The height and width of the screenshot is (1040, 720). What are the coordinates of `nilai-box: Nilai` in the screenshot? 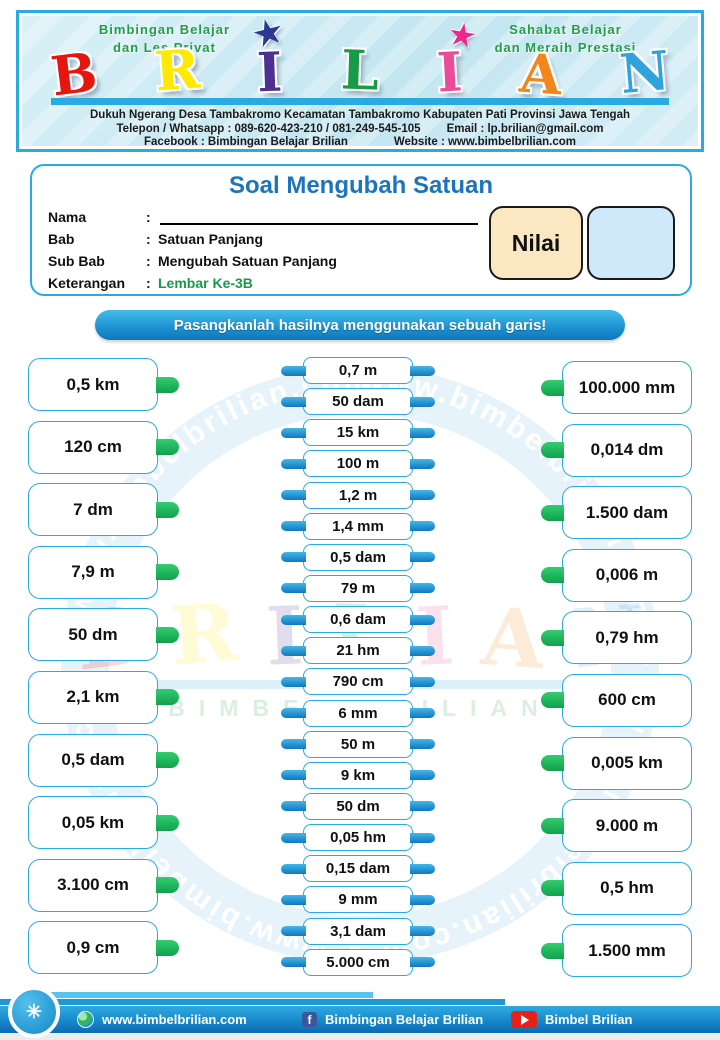 It's located at (536, 243).